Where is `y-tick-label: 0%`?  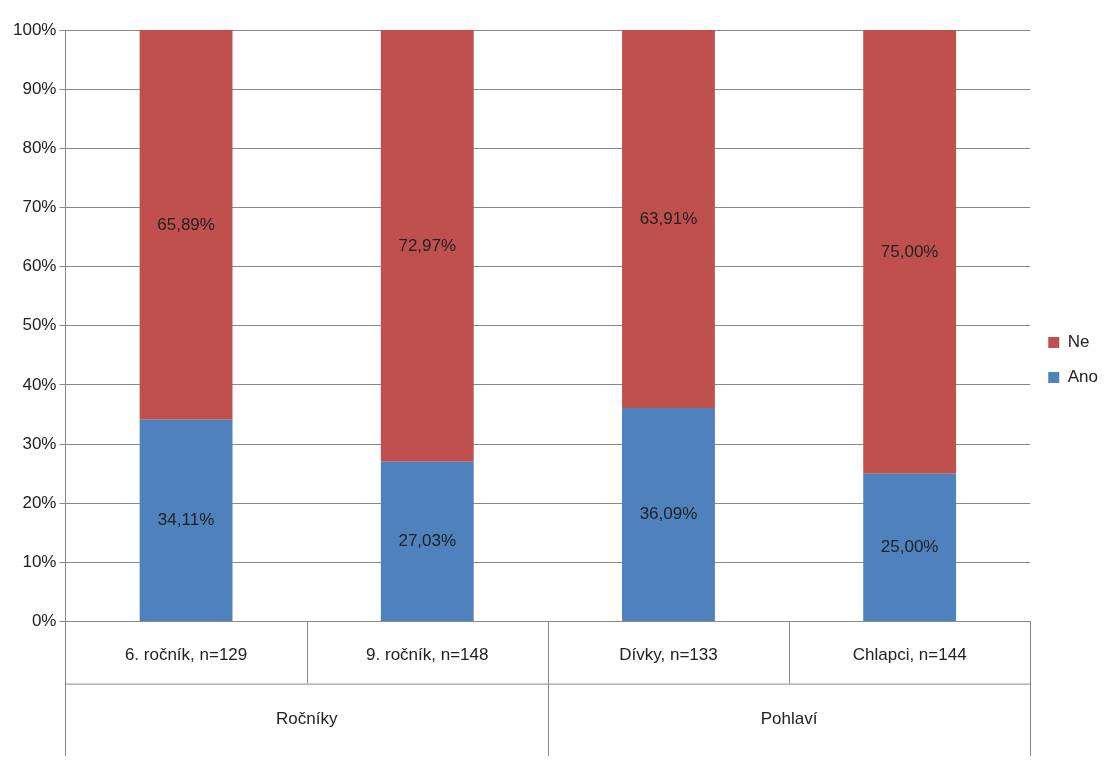 y-tick-label: 0% is located at coordinates (44, 621).